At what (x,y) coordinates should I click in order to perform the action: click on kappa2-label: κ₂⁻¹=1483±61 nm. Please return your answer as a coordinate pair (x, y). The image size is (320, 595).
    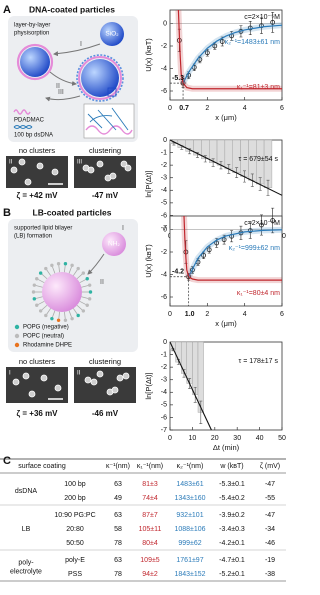
    Looking at the image, I should click on (252, 42).